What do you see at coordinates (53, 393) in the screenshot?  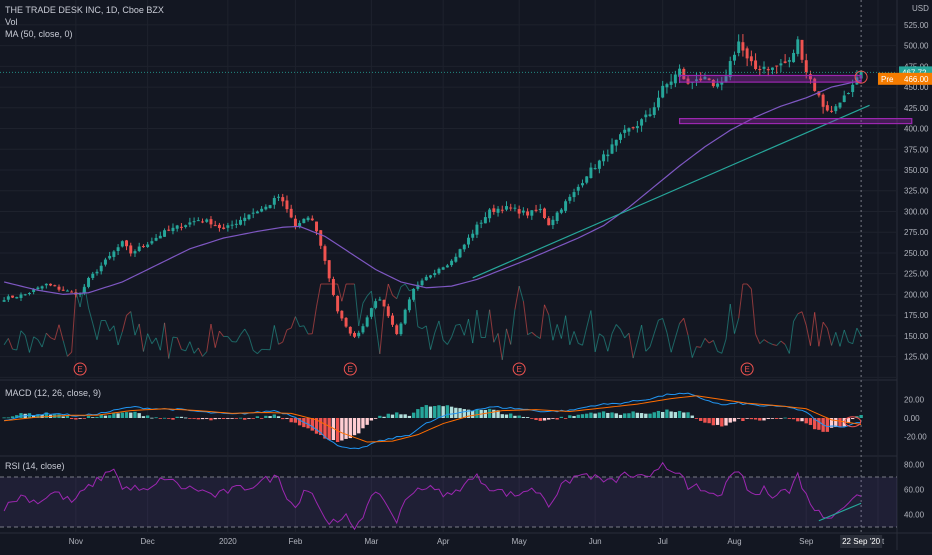 I see `macd-legend: MACD (12, 26, close, 9)` at bounding box center [53, 393].